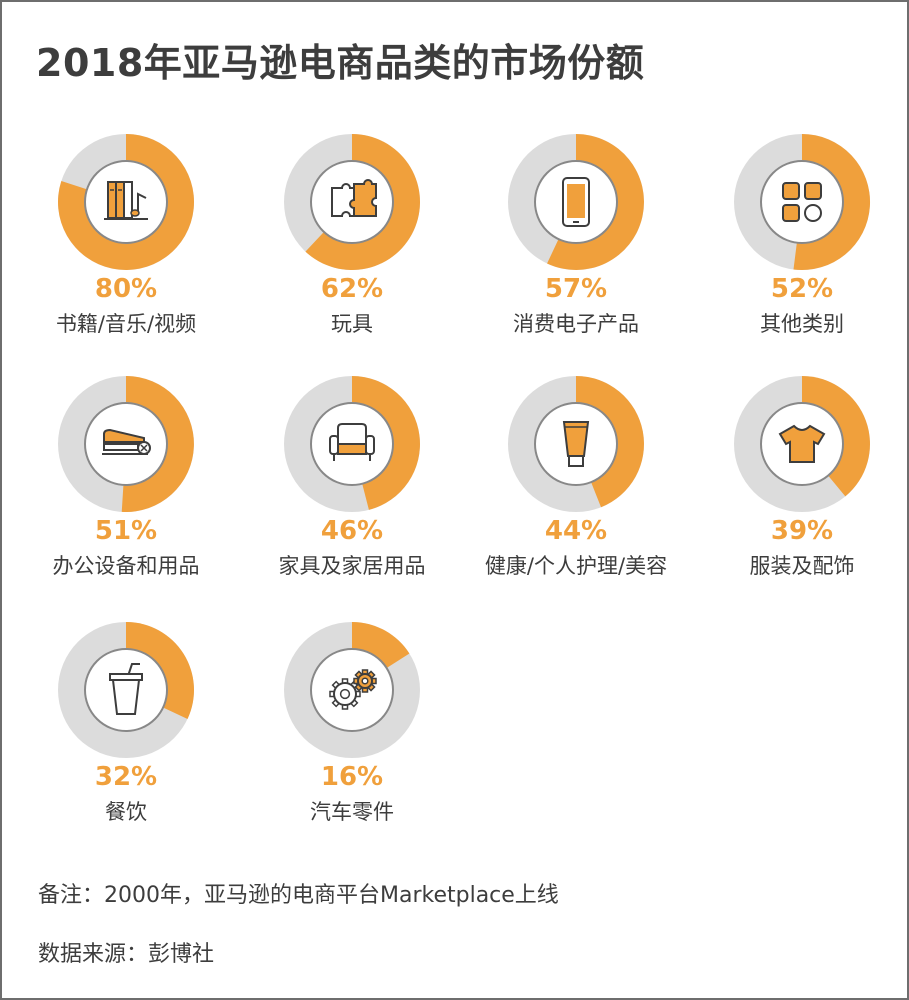 Image resolution: width=909 pixels, height=1000 pixels. I want to click on remark-note: 备注：2000年，亚马逊的电商平台Marketplace上线, so click(298, 895).